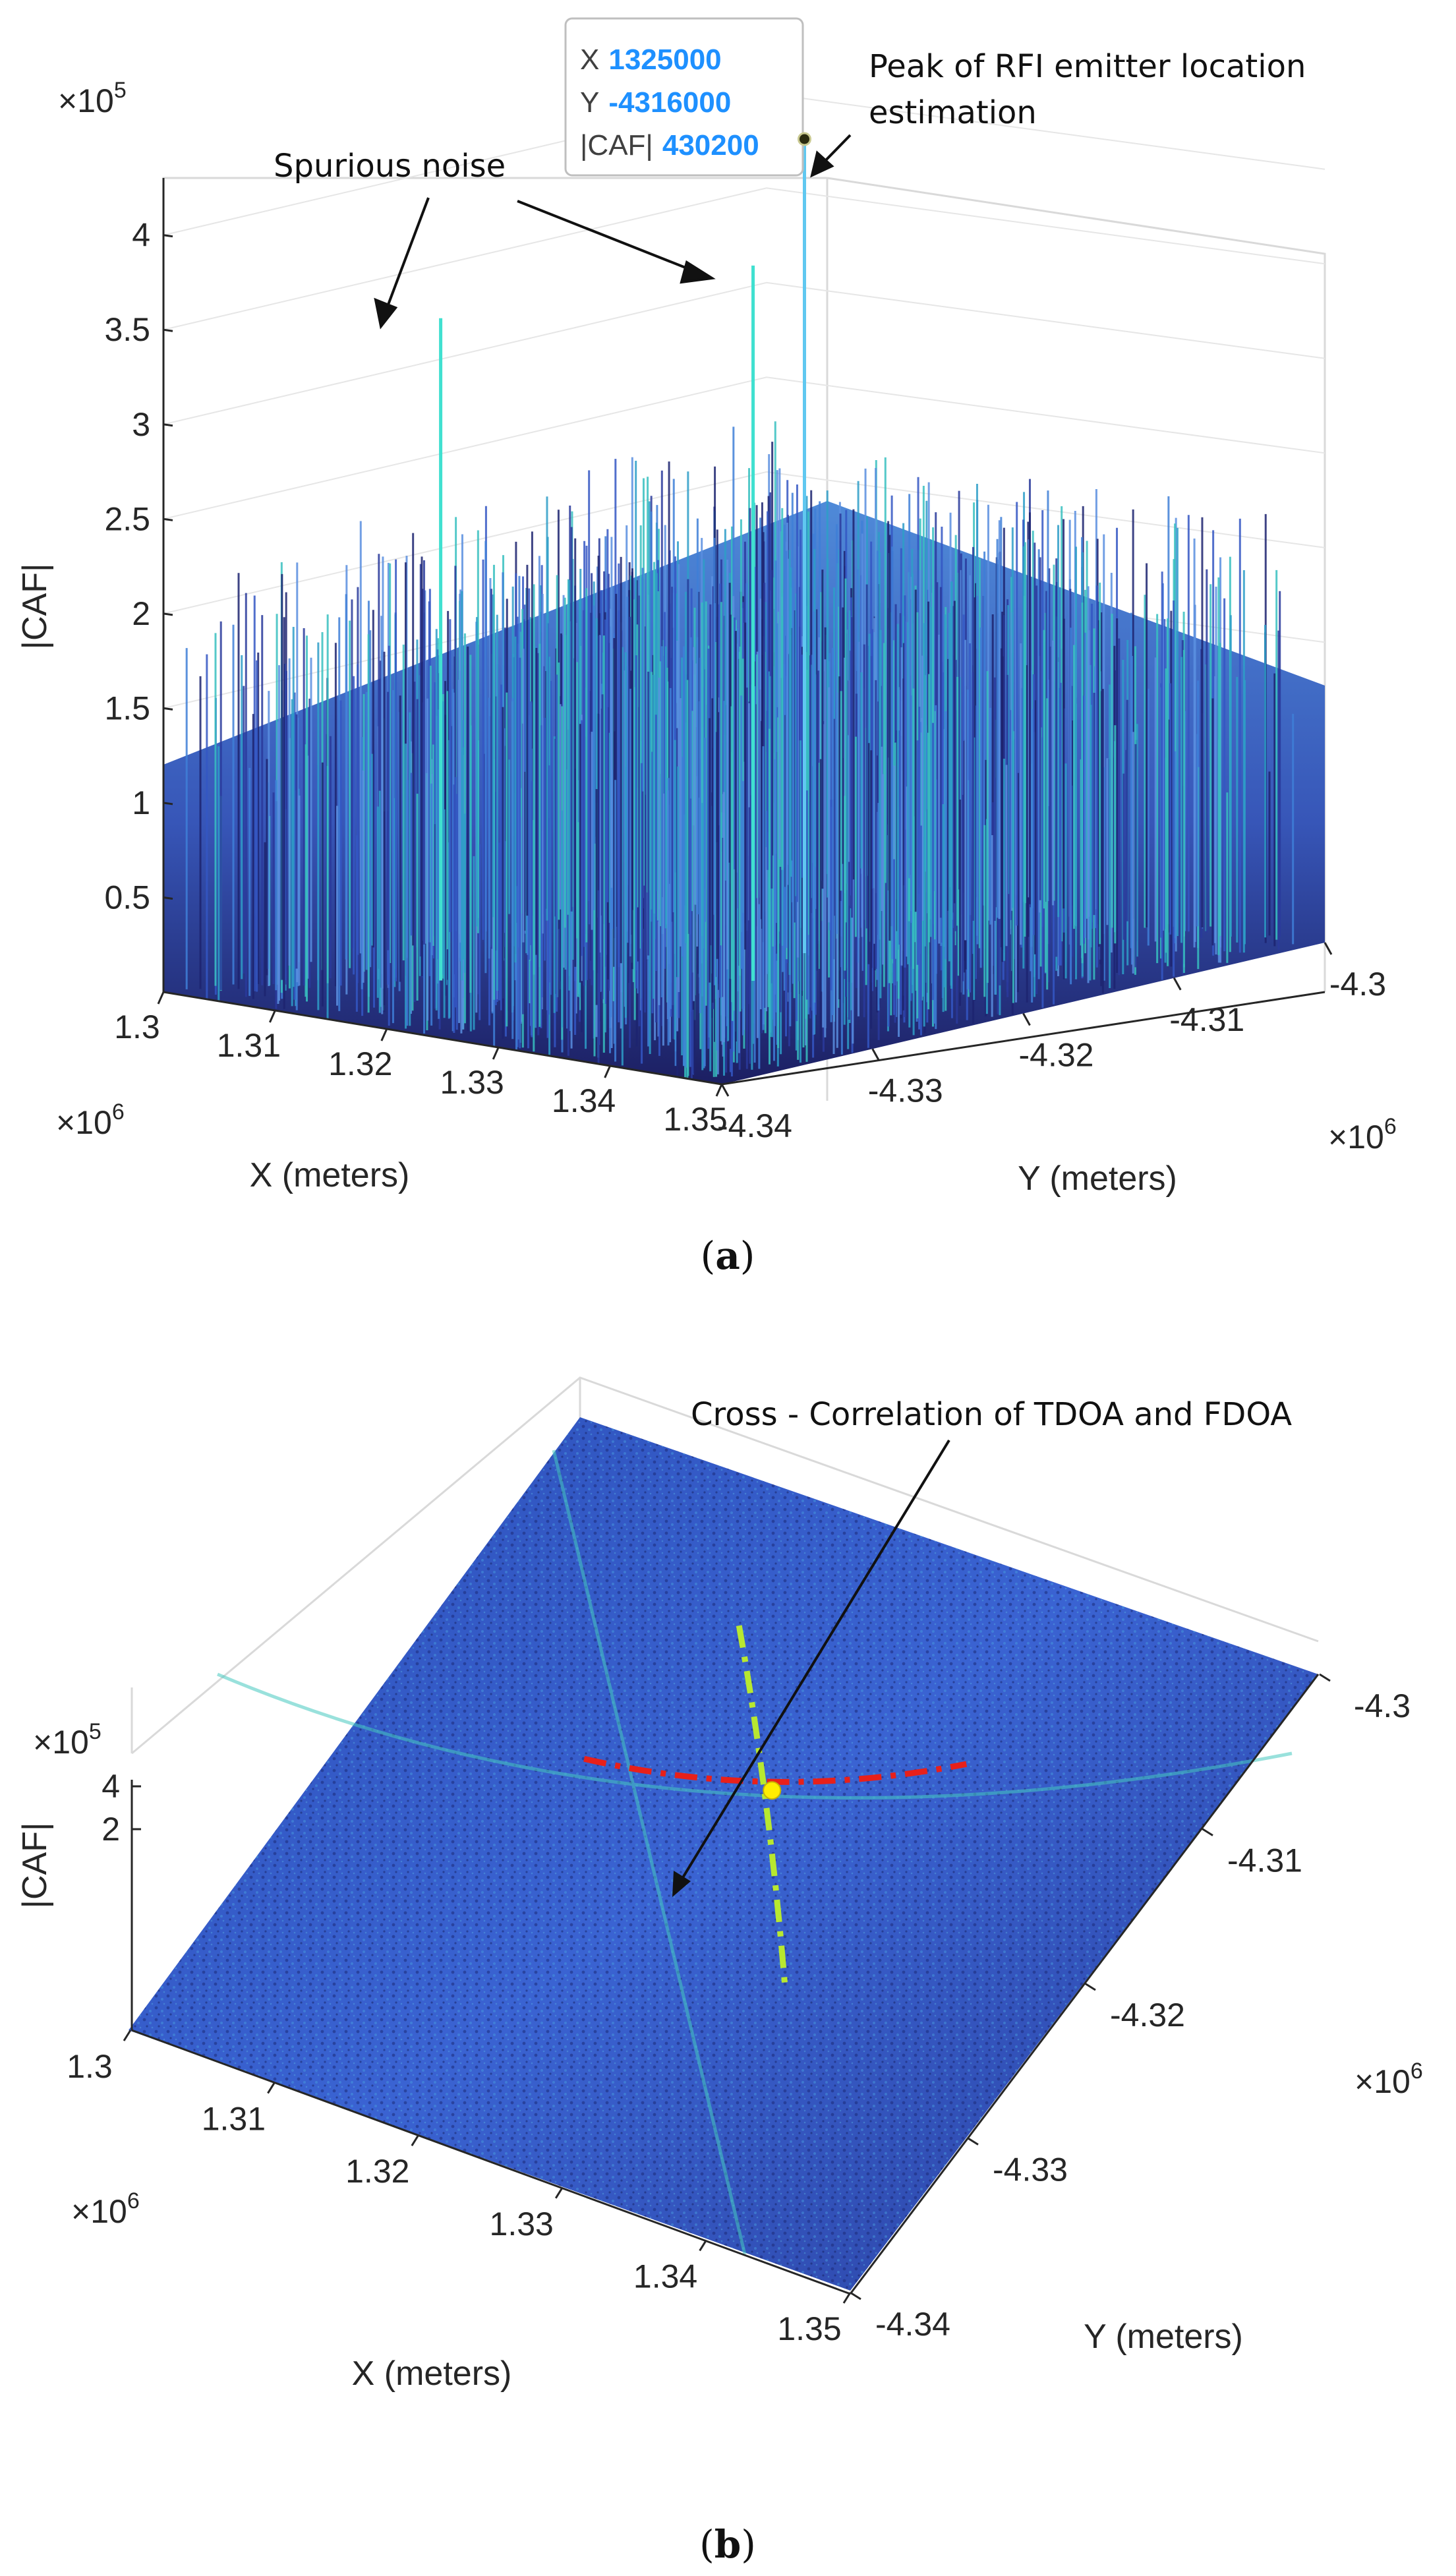 The width and height of the screenshot is (1456, 2576). What do you see at coordinates (773, 1790) in the screenshot?
I see `intersection-marker` at bounding box center [773, 1790].